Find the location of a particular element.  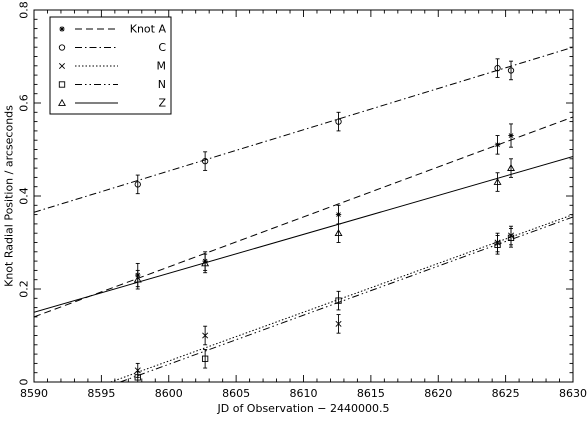

legend-entry-z: Z is located at coordinates (112, 103).